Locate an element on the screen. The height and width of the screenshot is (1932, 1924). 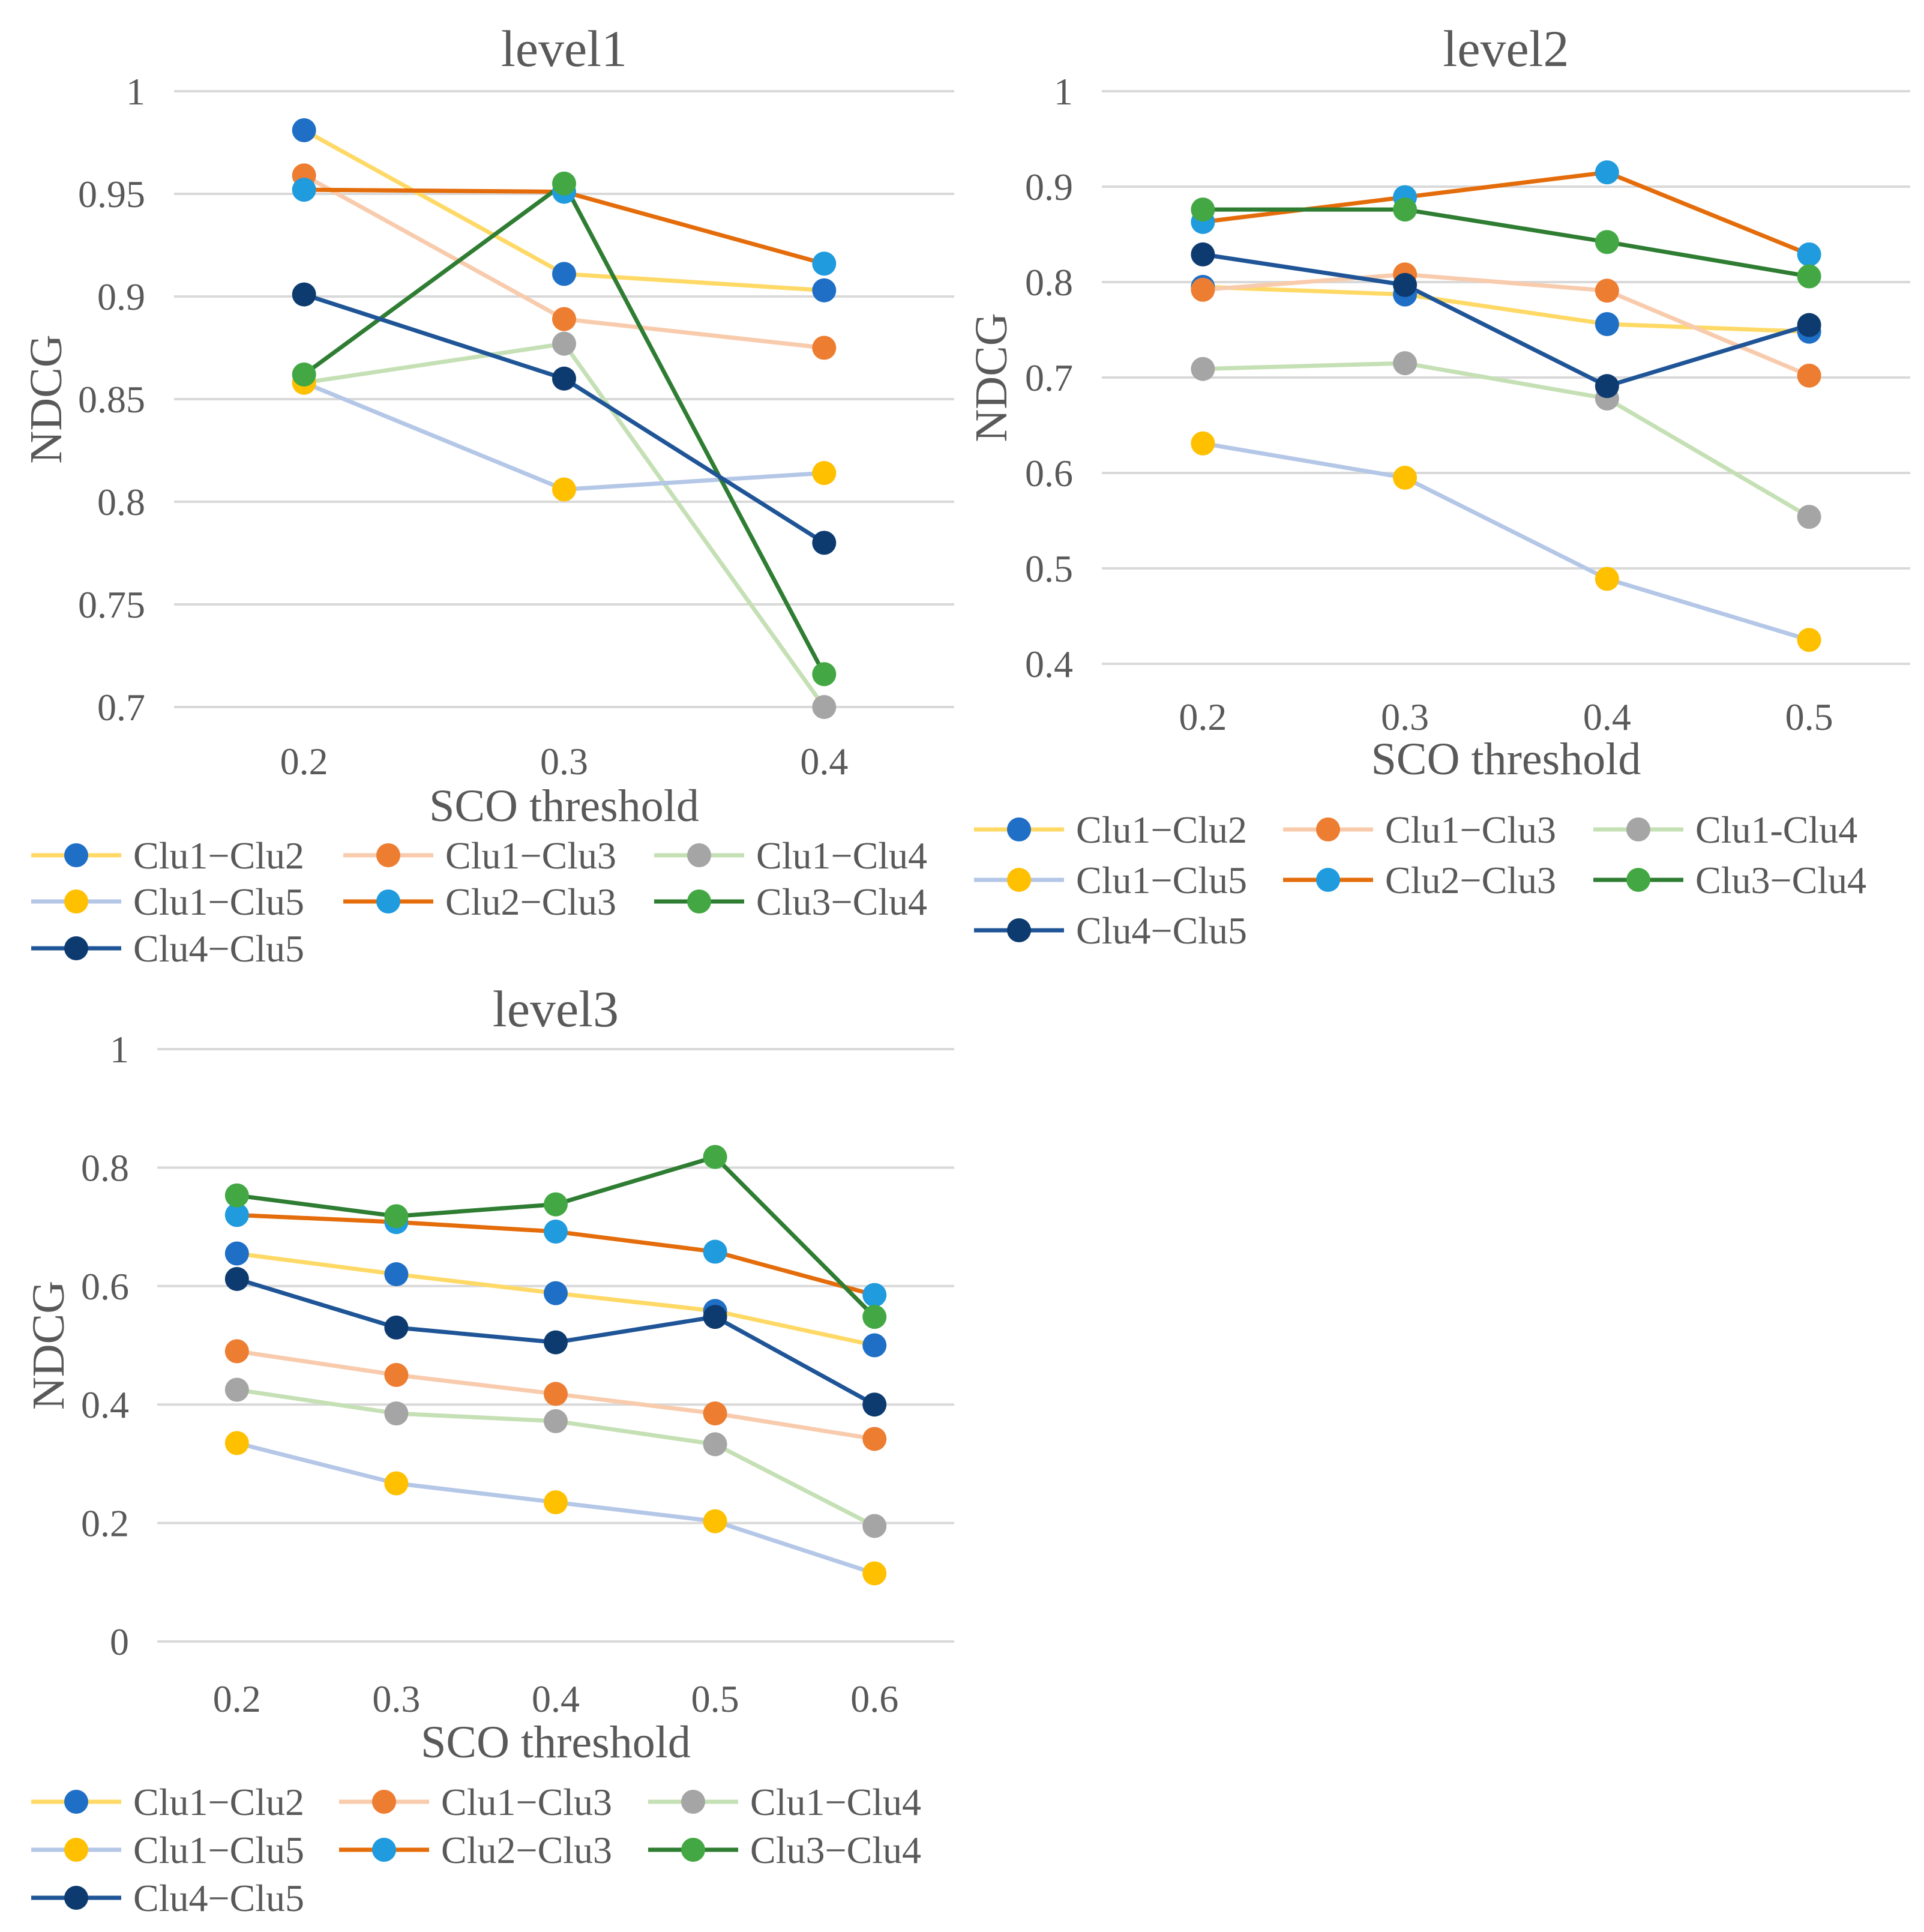
x-tick-label: 0.6 is located at coordinates (874, 1699).